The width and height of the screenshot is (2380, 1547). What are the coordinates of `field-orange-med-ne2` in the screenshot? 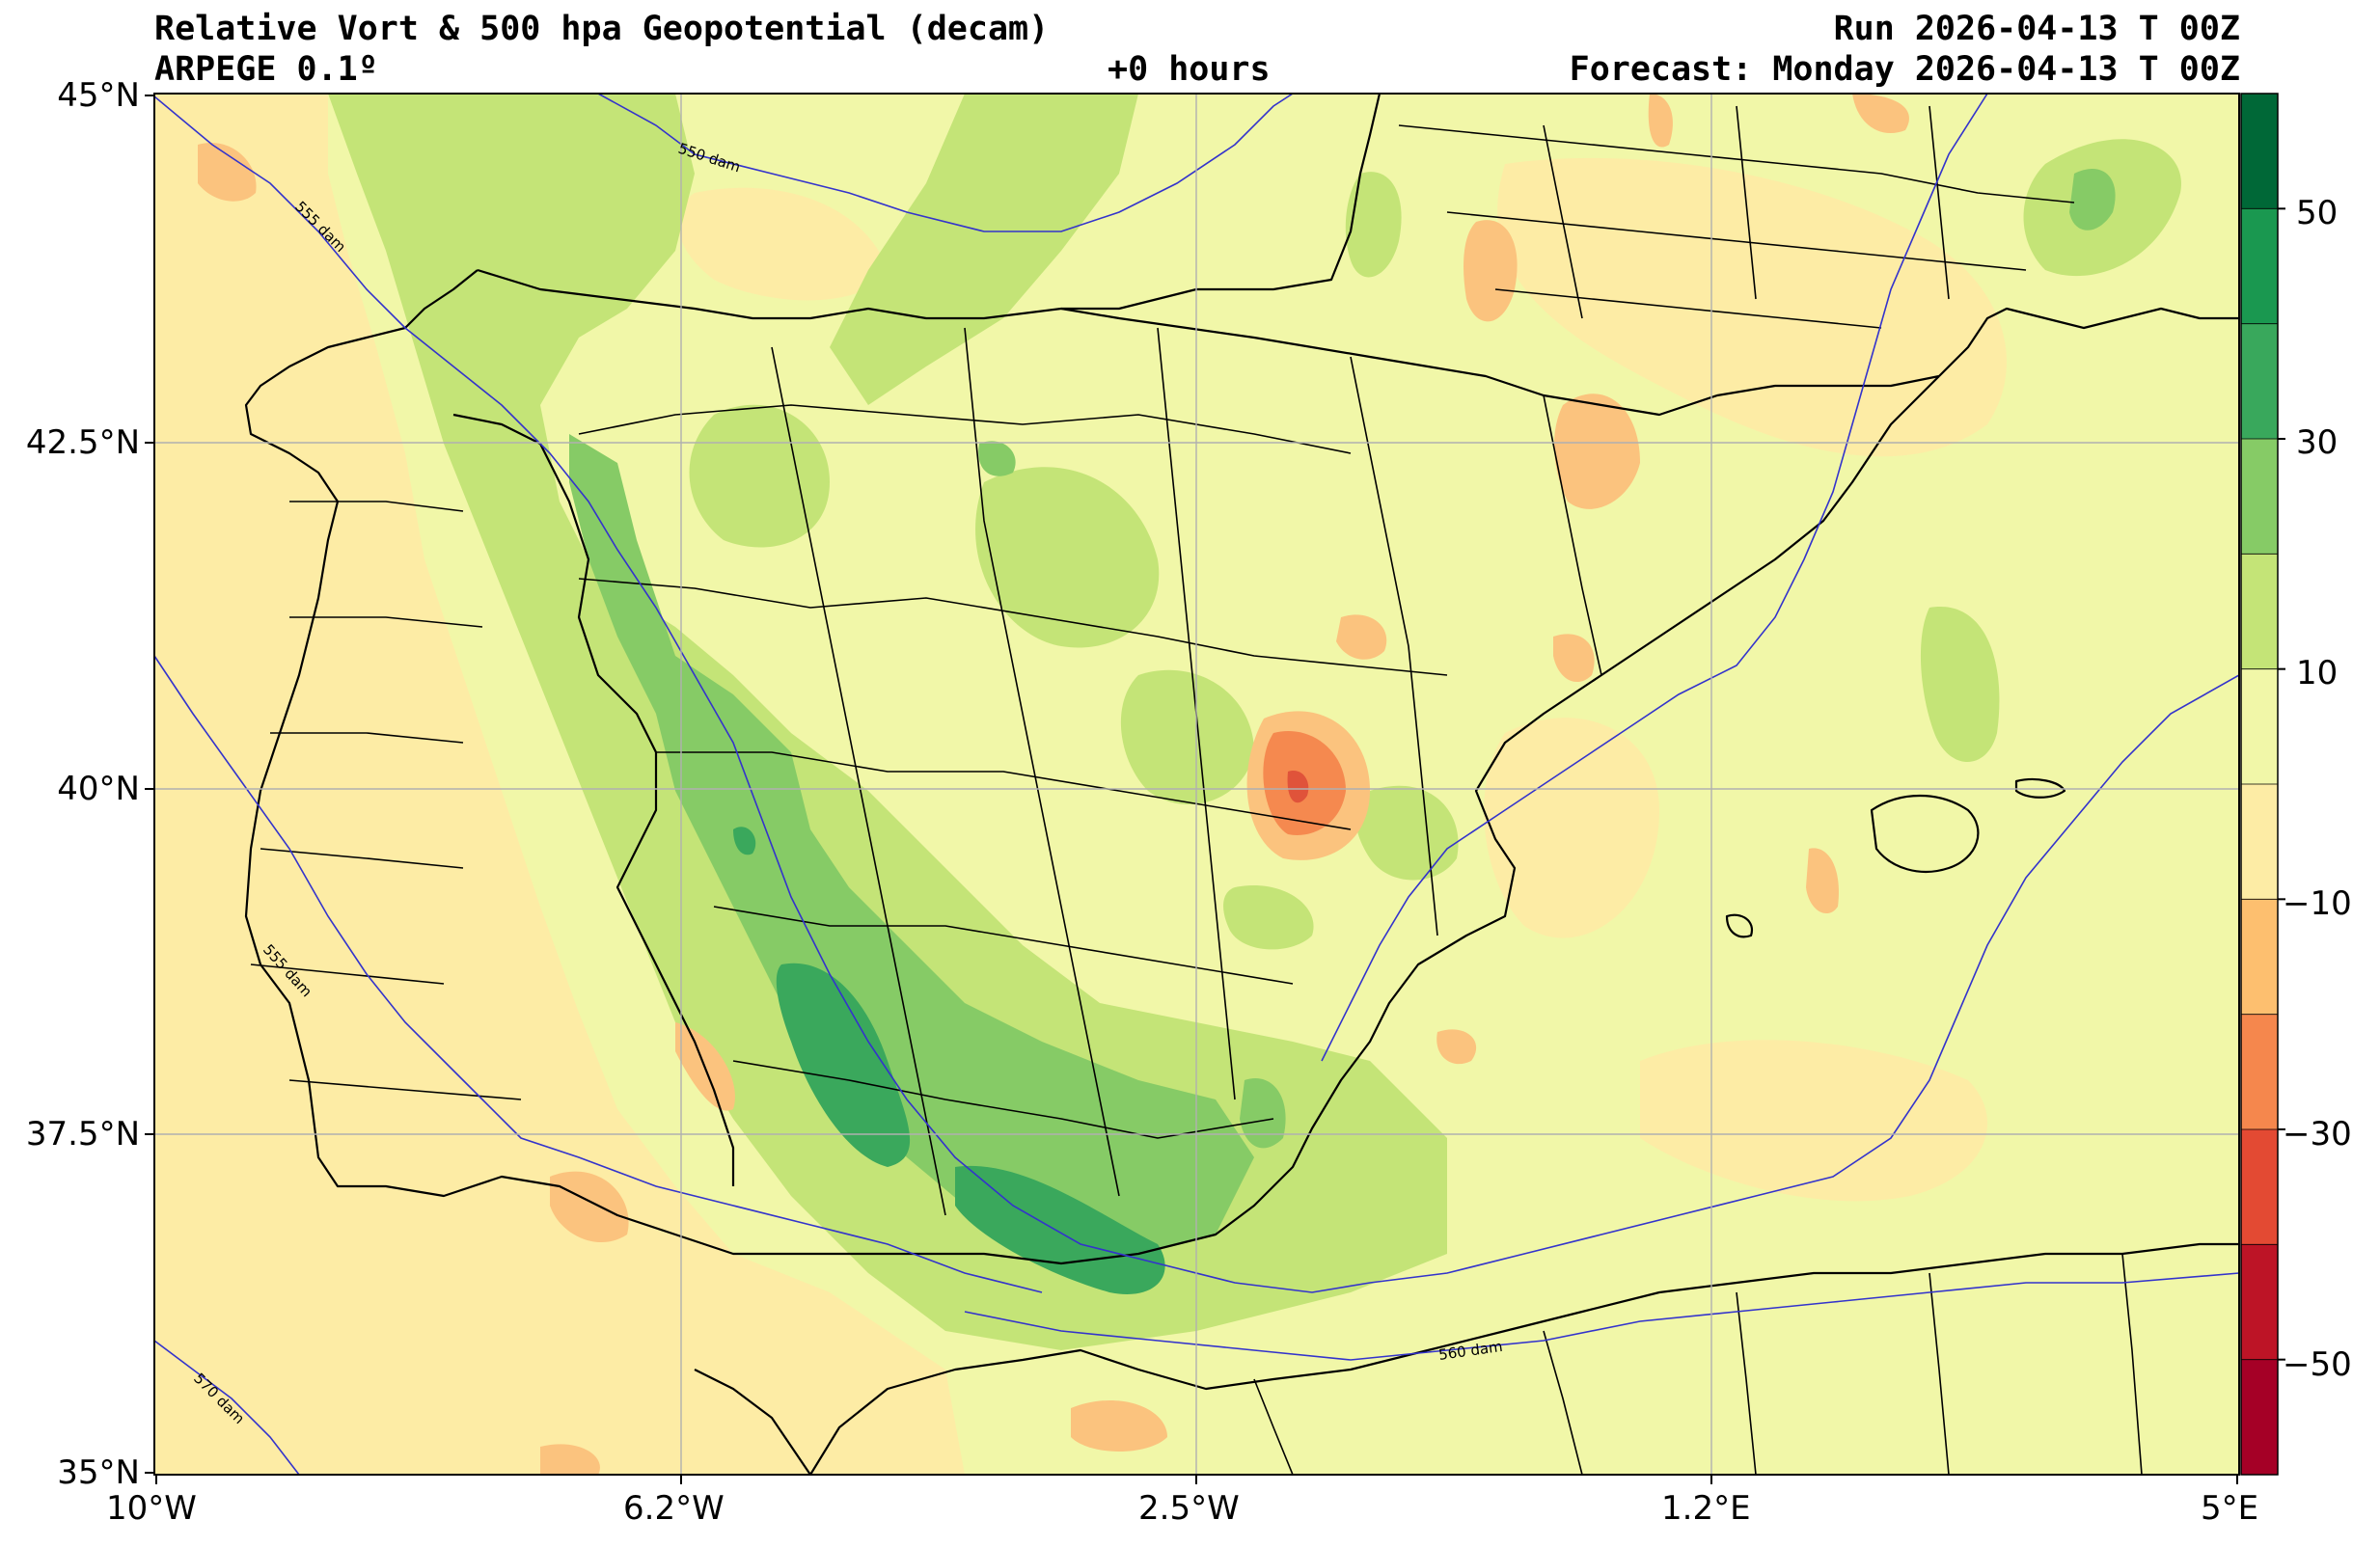 It's located at (1661, 121).